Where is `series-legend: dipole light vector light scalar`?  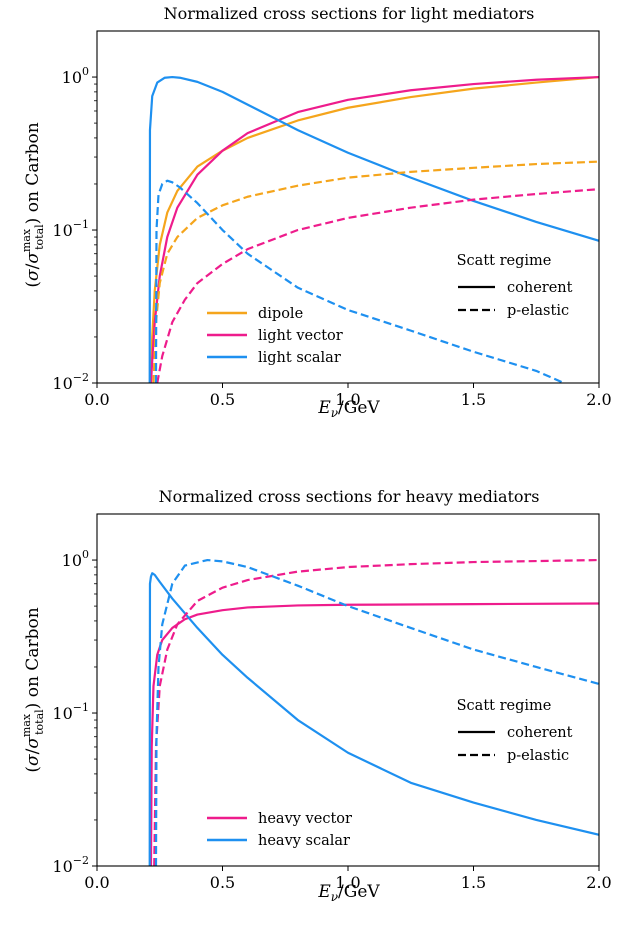 series-legend: dipole light vector light scalar is located at coordinates (275, 336).